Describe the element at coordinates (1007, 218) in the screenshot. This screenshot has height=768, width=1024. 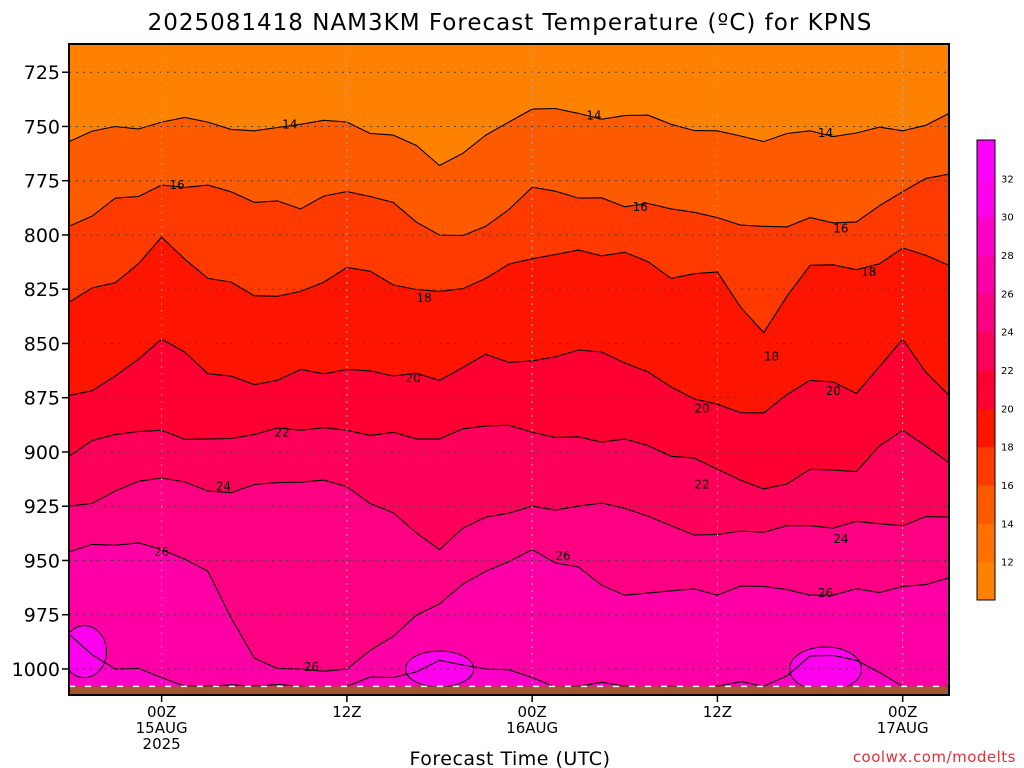
I see `colorbar-label: 30` at that location.